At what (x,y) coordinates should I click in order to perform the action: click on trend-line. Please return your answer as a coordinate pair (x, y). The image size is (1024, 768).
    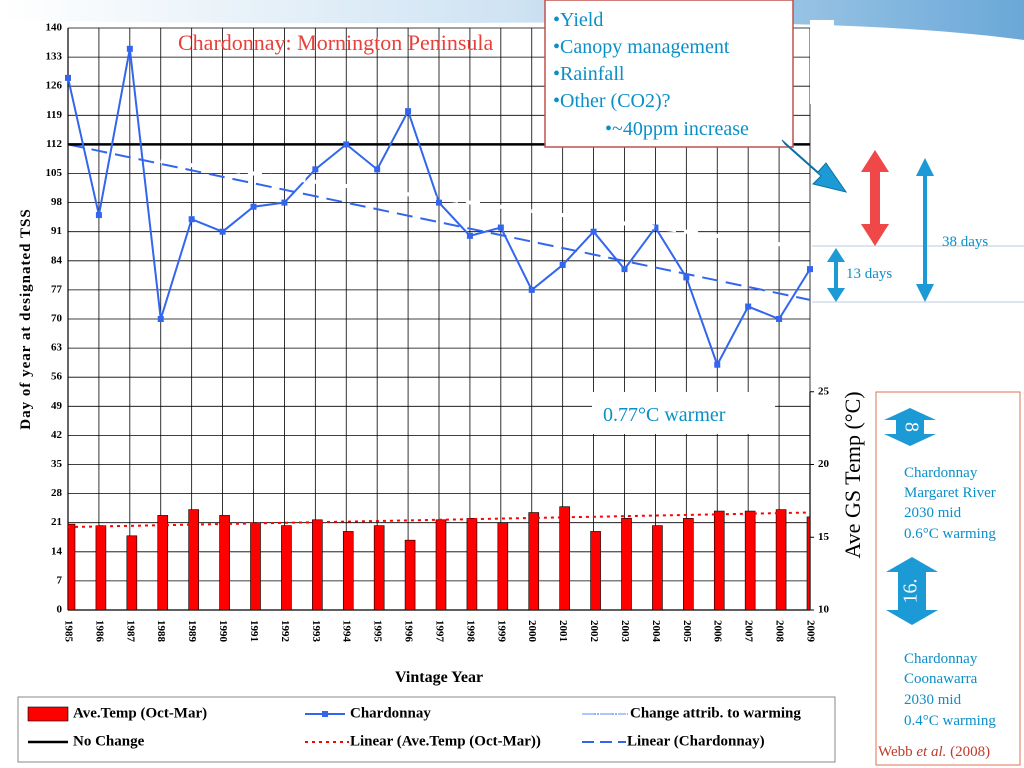
    Looking at the image, I should click on (439, 222).